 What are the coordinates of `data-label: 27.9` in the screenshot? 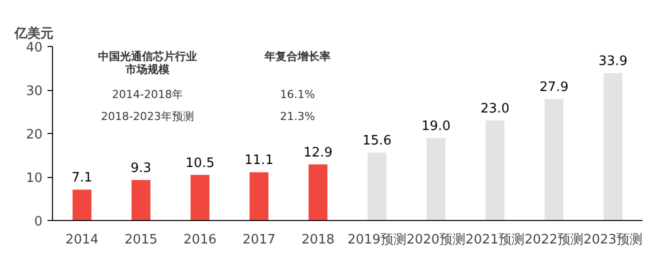 It's located at (554, 88).